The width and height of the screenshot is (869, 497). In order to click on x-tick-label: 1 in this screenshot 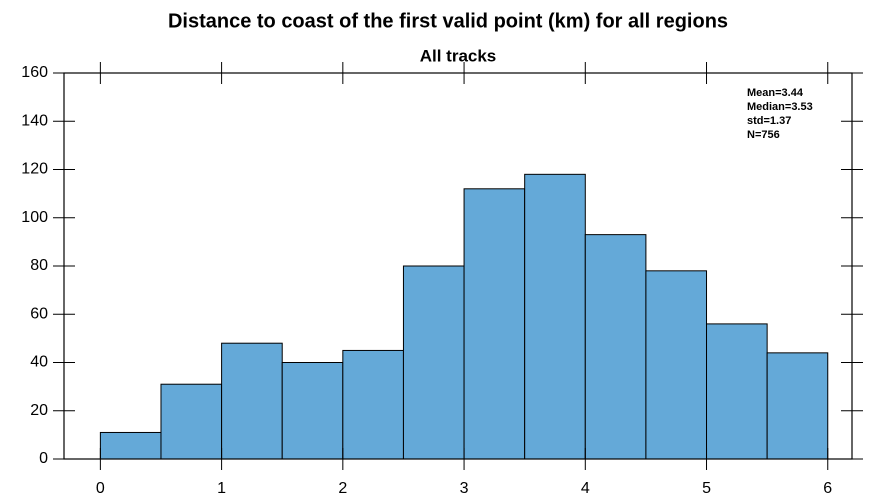, I will do `click(221, 488)`.